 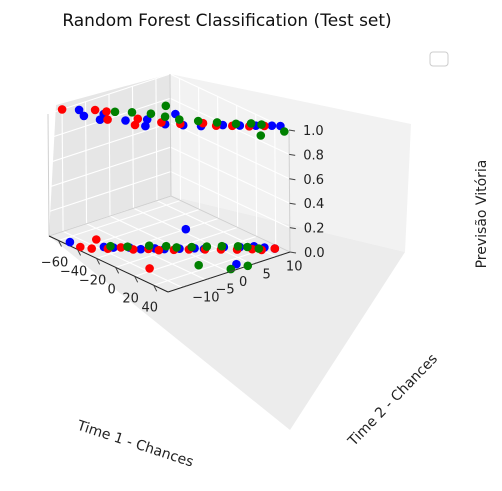 What do you see at coordinates (313, 180) in the screenshot?
I see `z-tick-label: 0.6` at bounding box center [313, 180].